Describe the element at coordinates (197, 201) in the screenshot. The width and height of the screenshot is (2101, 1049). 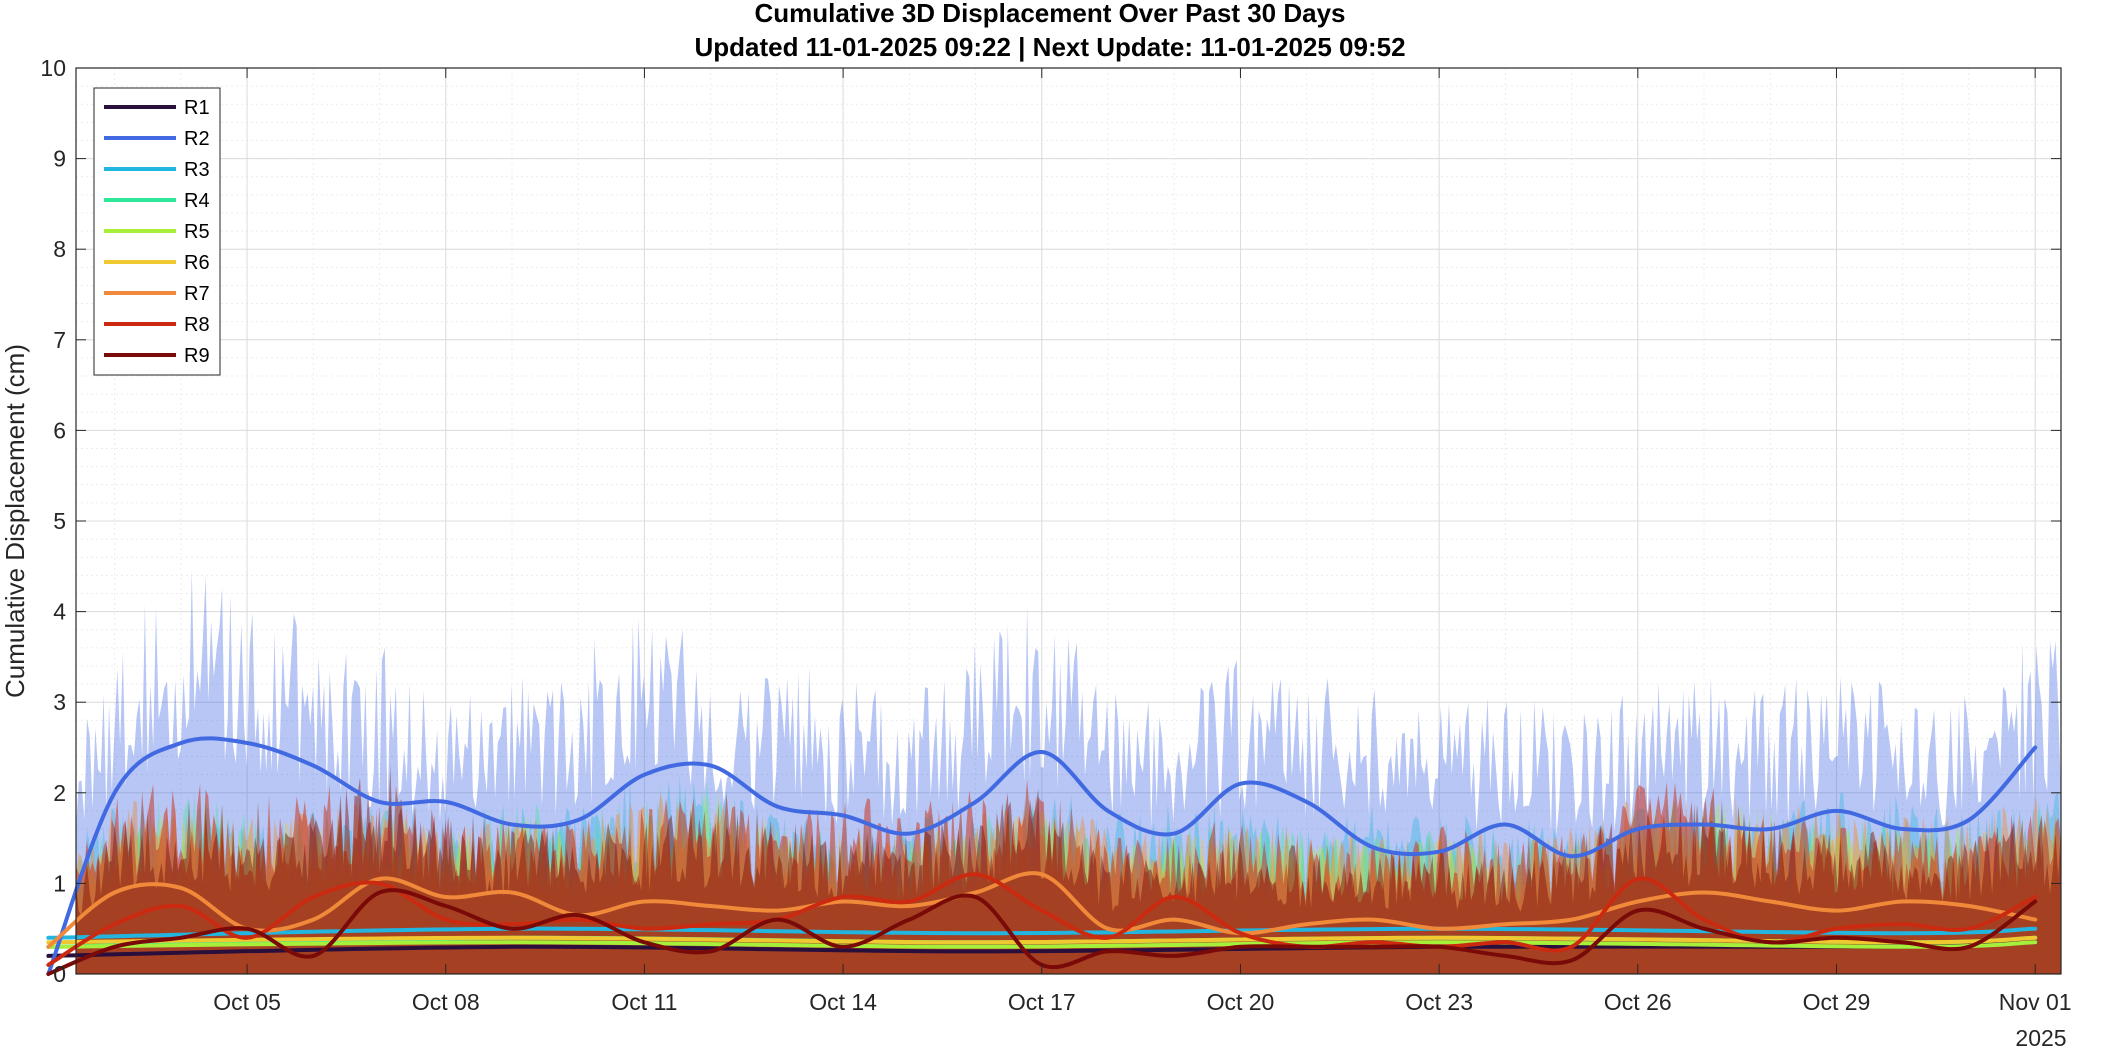
I see `legend-label-r4: R4` at that location.